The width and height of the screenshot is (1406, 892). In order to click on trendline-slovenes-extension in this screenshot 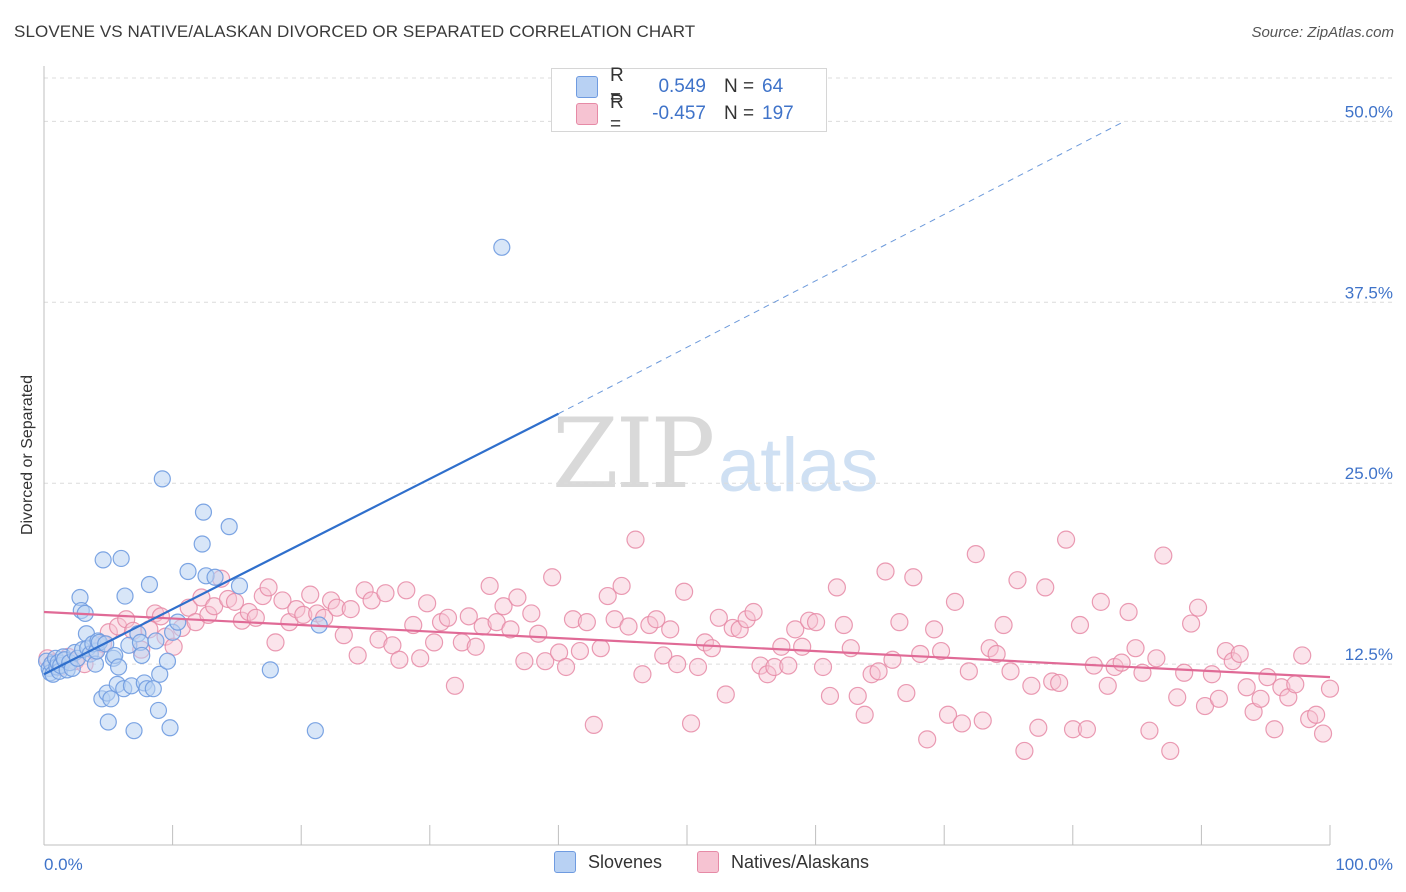, I will do `click(841, 267)`.